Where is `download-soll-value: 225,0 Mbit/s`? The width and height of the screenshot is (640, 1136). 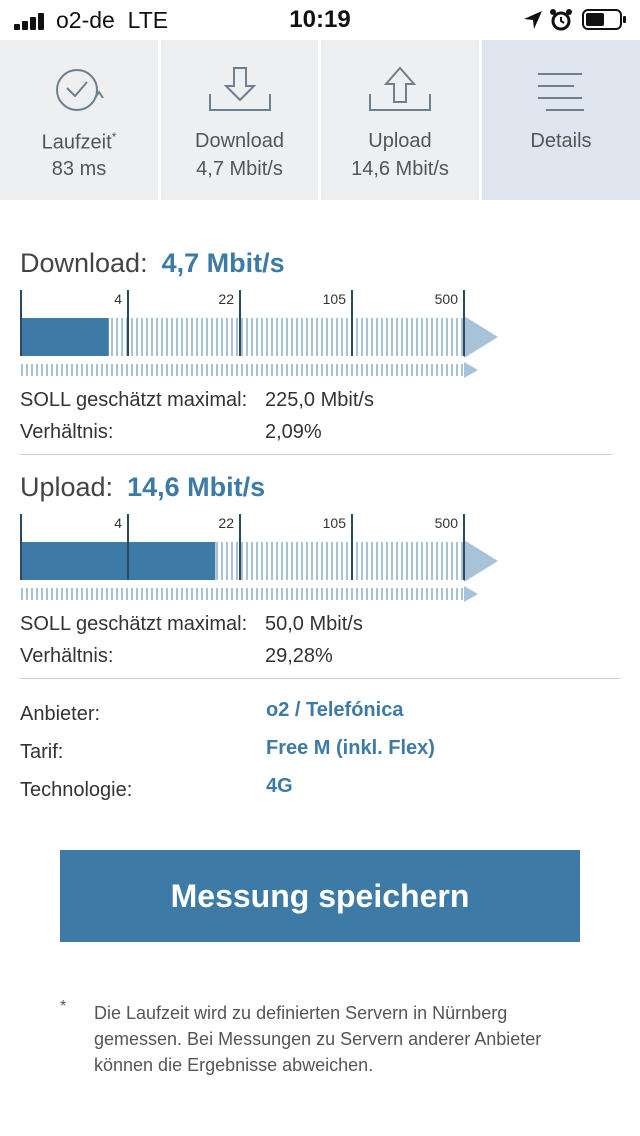
download-soll-value: 225,0 Mbit/s is located at coordinates (319, 400).